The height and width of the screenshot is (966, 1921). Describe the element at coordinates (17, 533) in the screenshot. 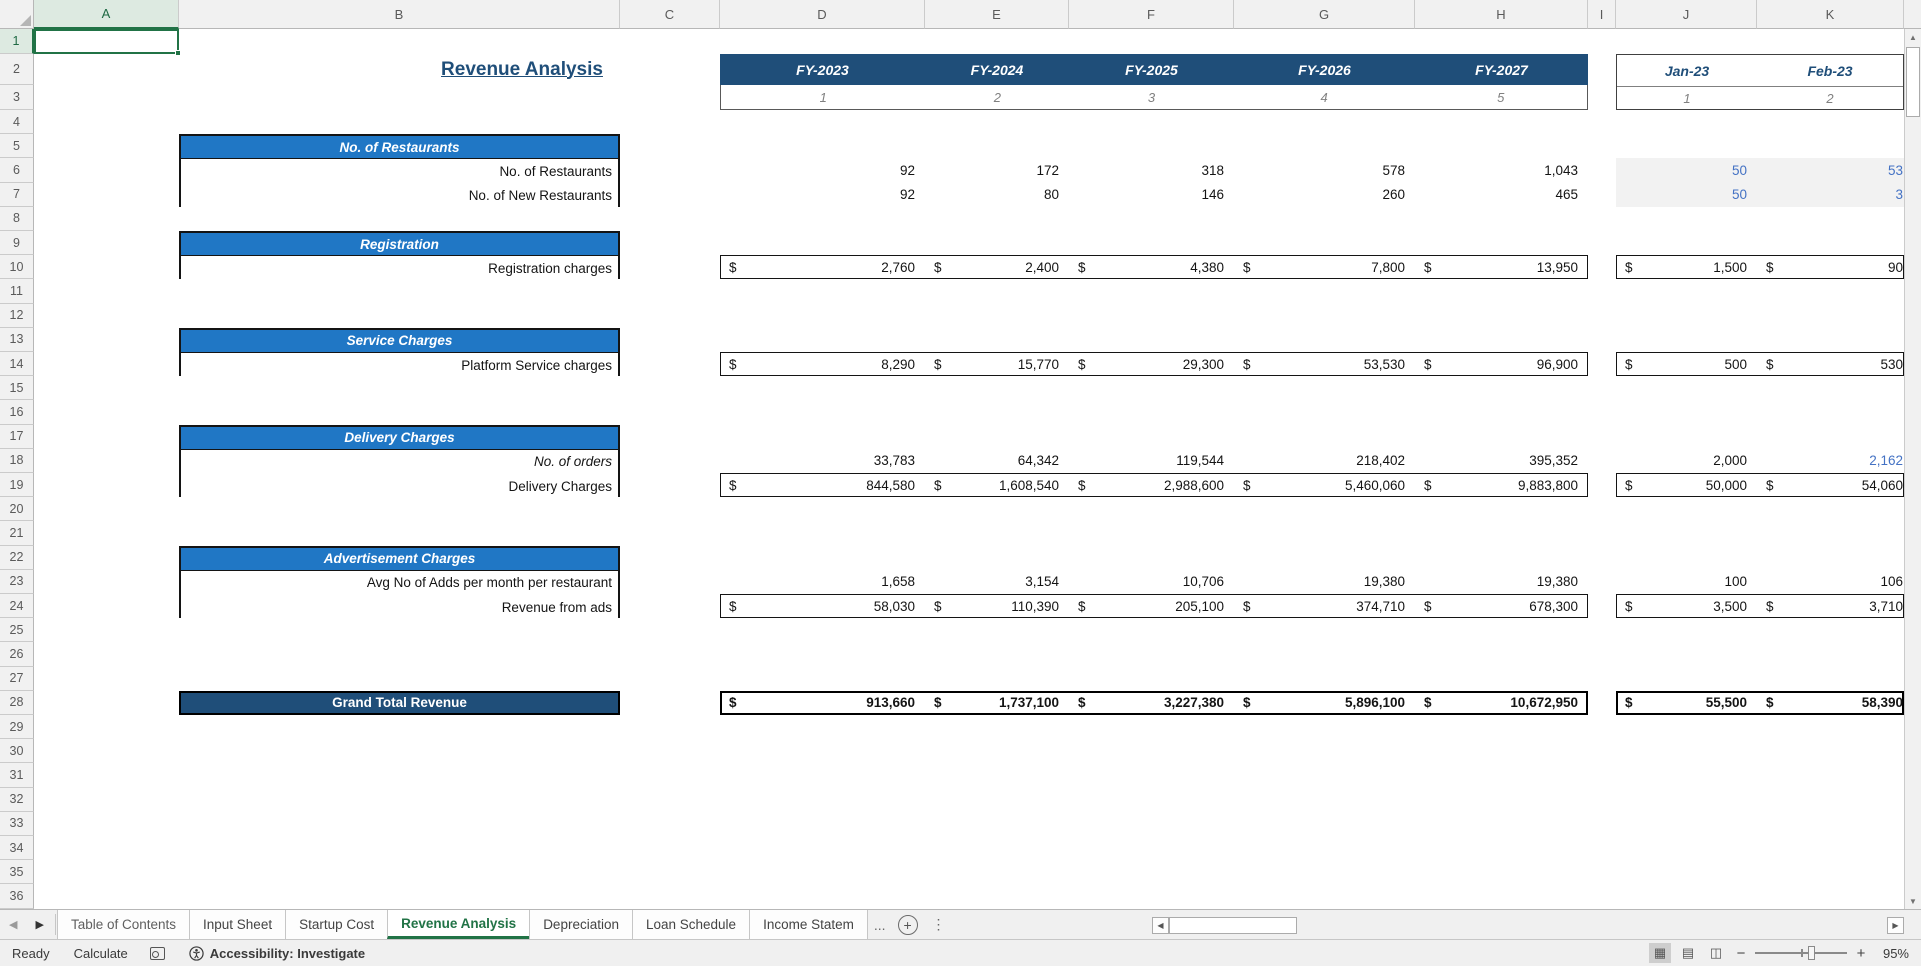

I see `row-header-21: 21` at that location.